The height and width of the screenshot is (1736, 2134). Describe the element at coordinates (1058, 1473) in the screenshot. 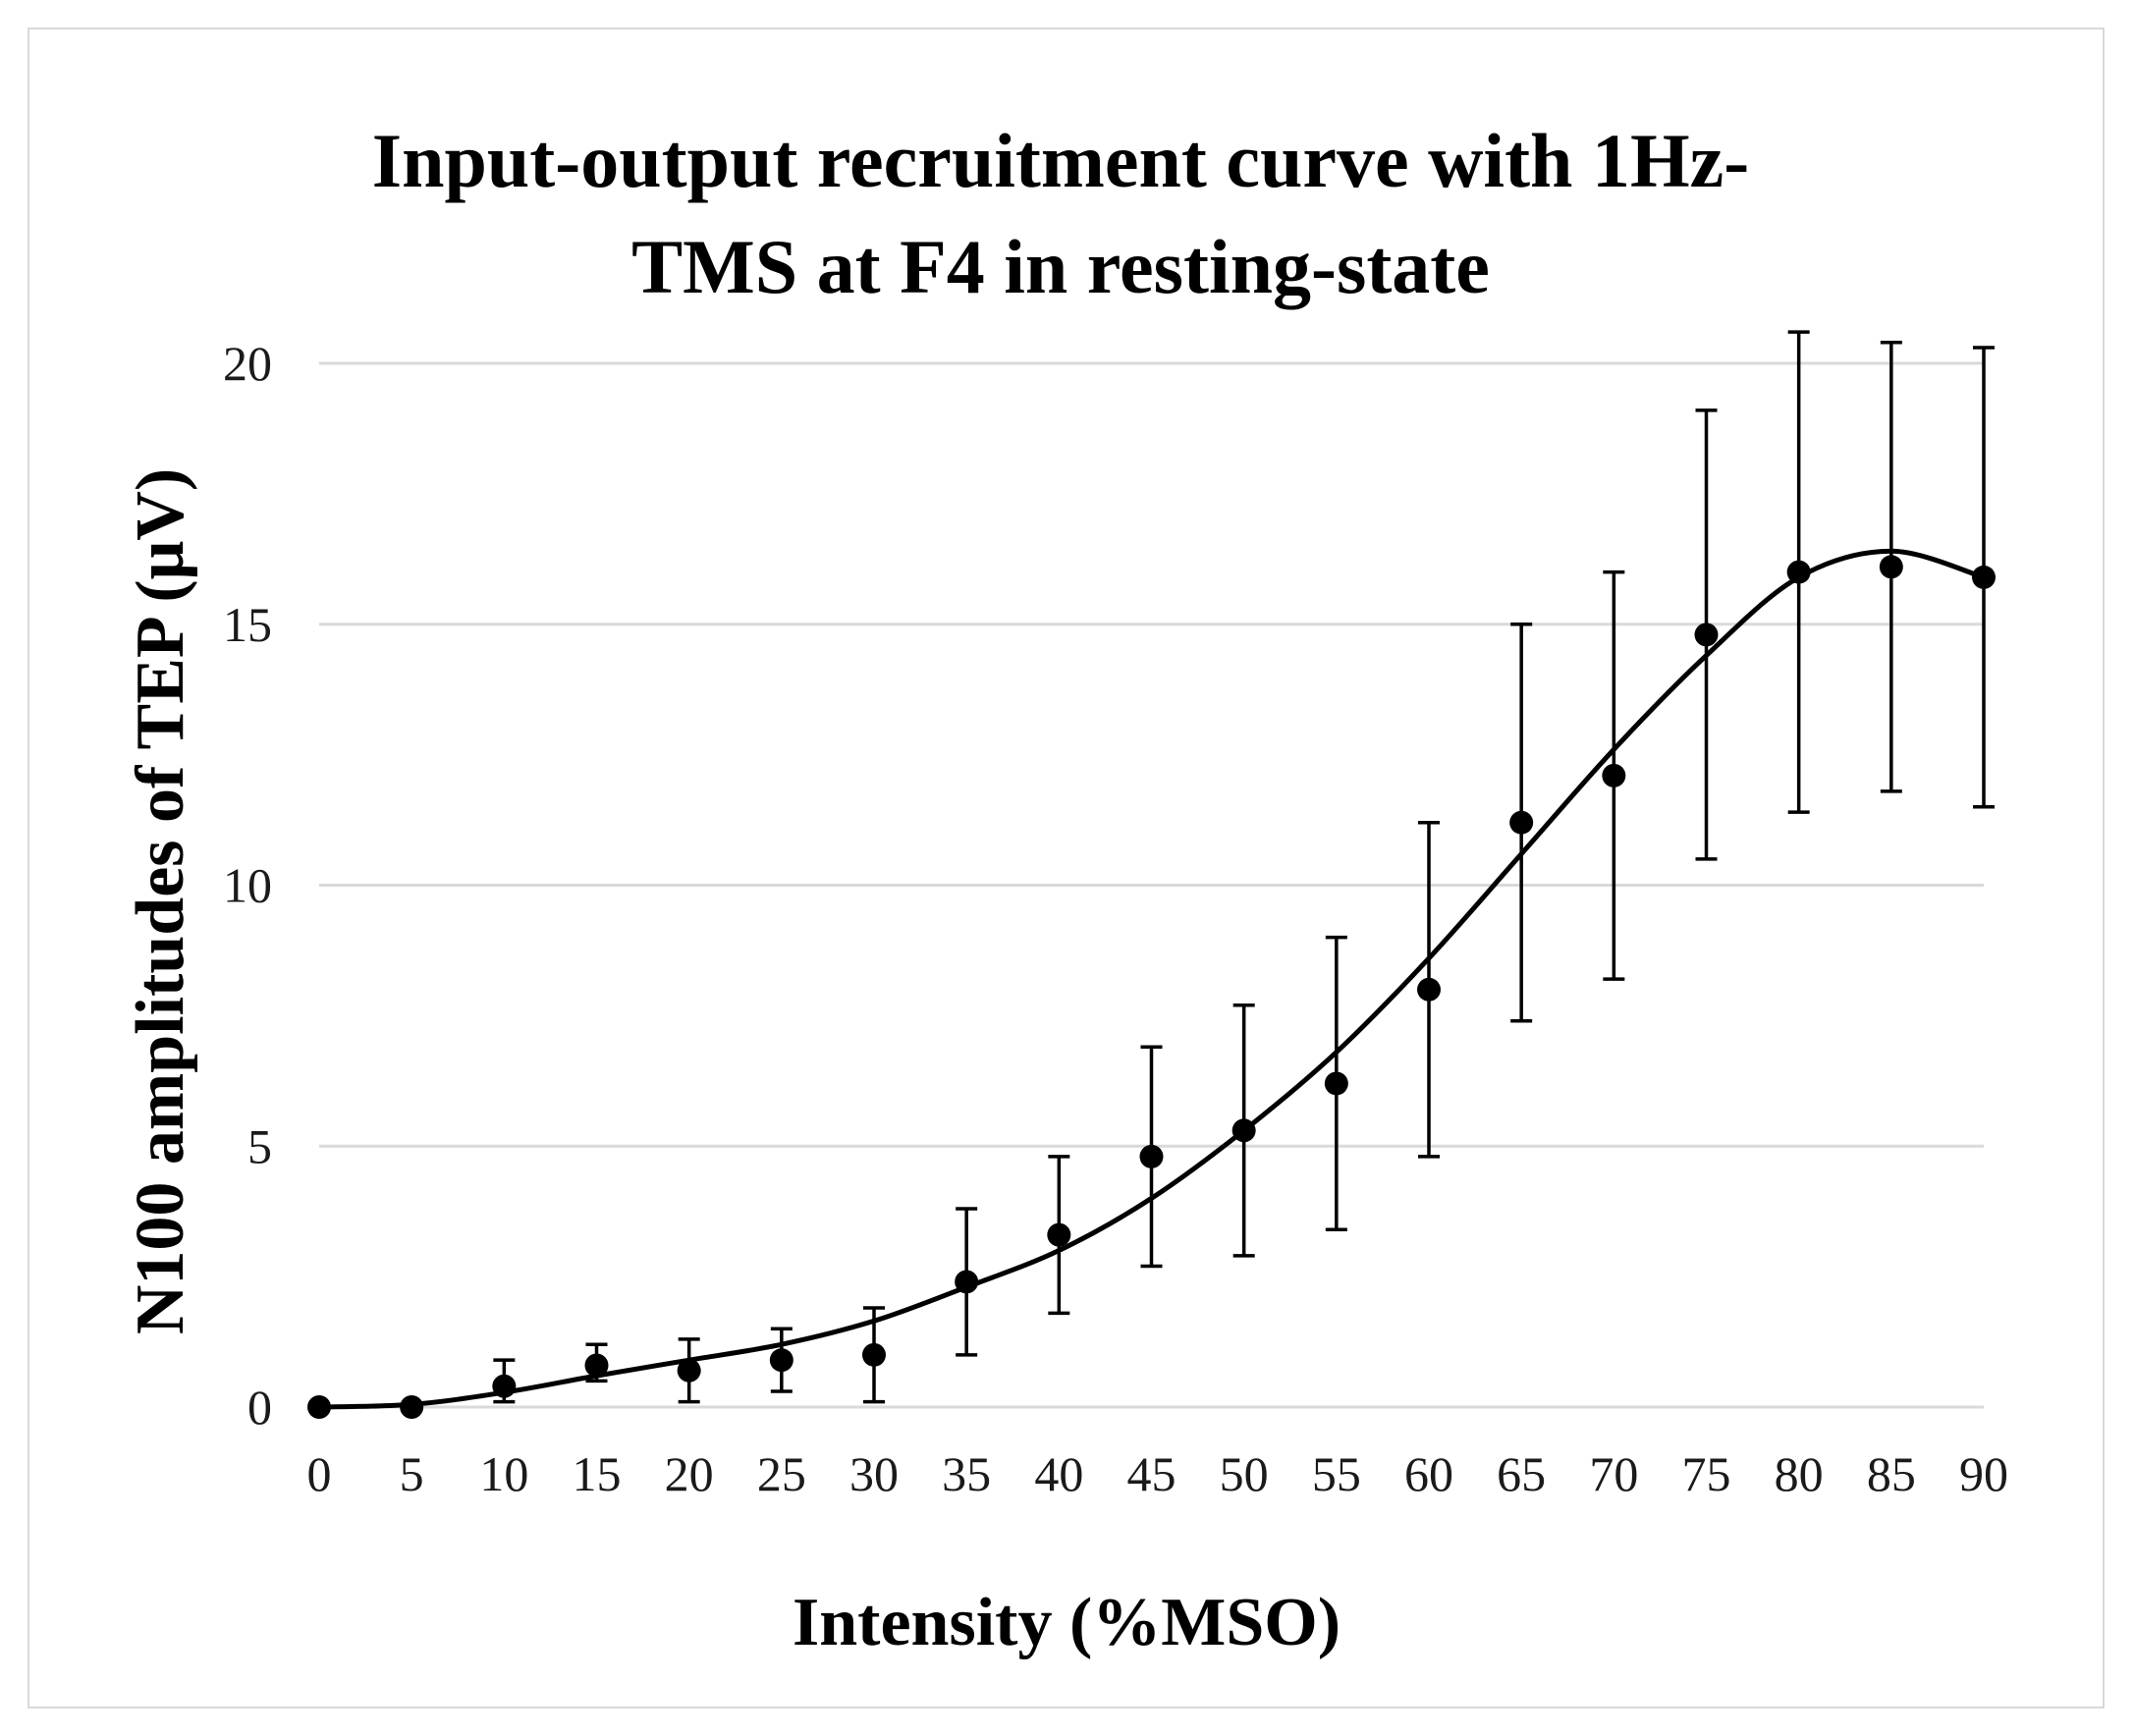

I see `x-tick-label: 40` at that location.